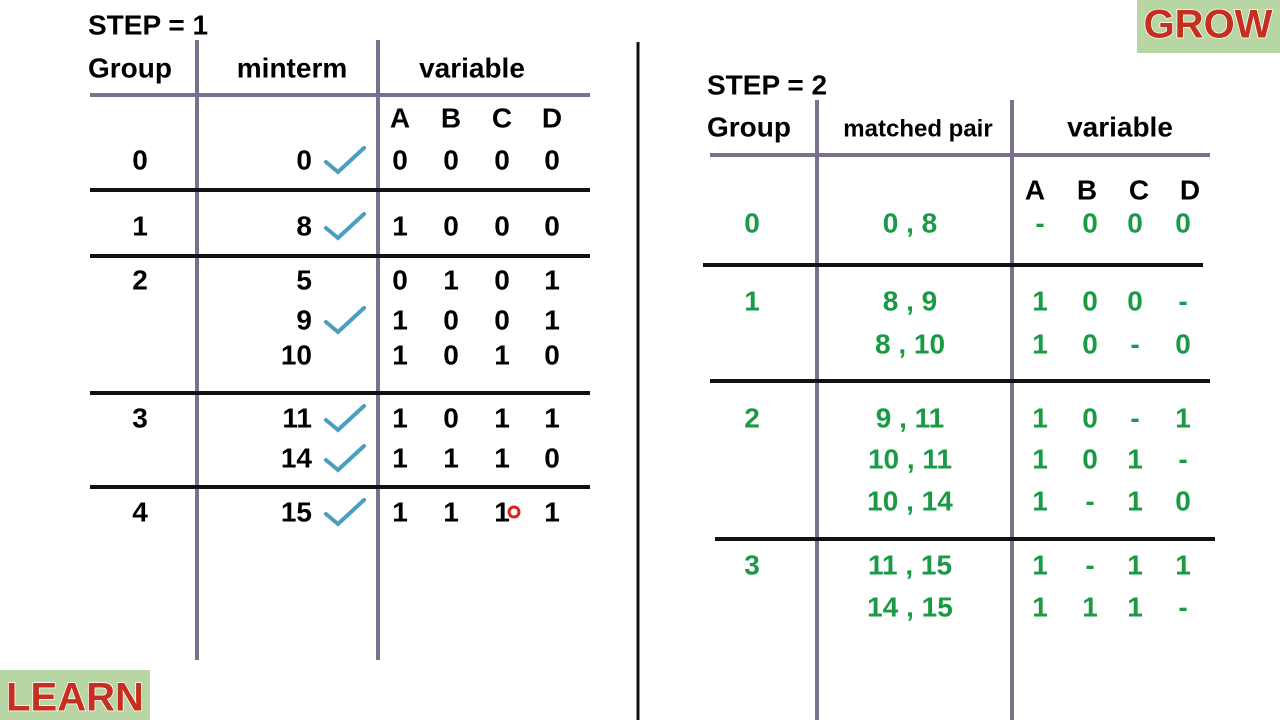 This screenshot has height=720, width=1280. Describe the element at coordinates (514, 512) in the screenshot. I see `cursor` at that location.